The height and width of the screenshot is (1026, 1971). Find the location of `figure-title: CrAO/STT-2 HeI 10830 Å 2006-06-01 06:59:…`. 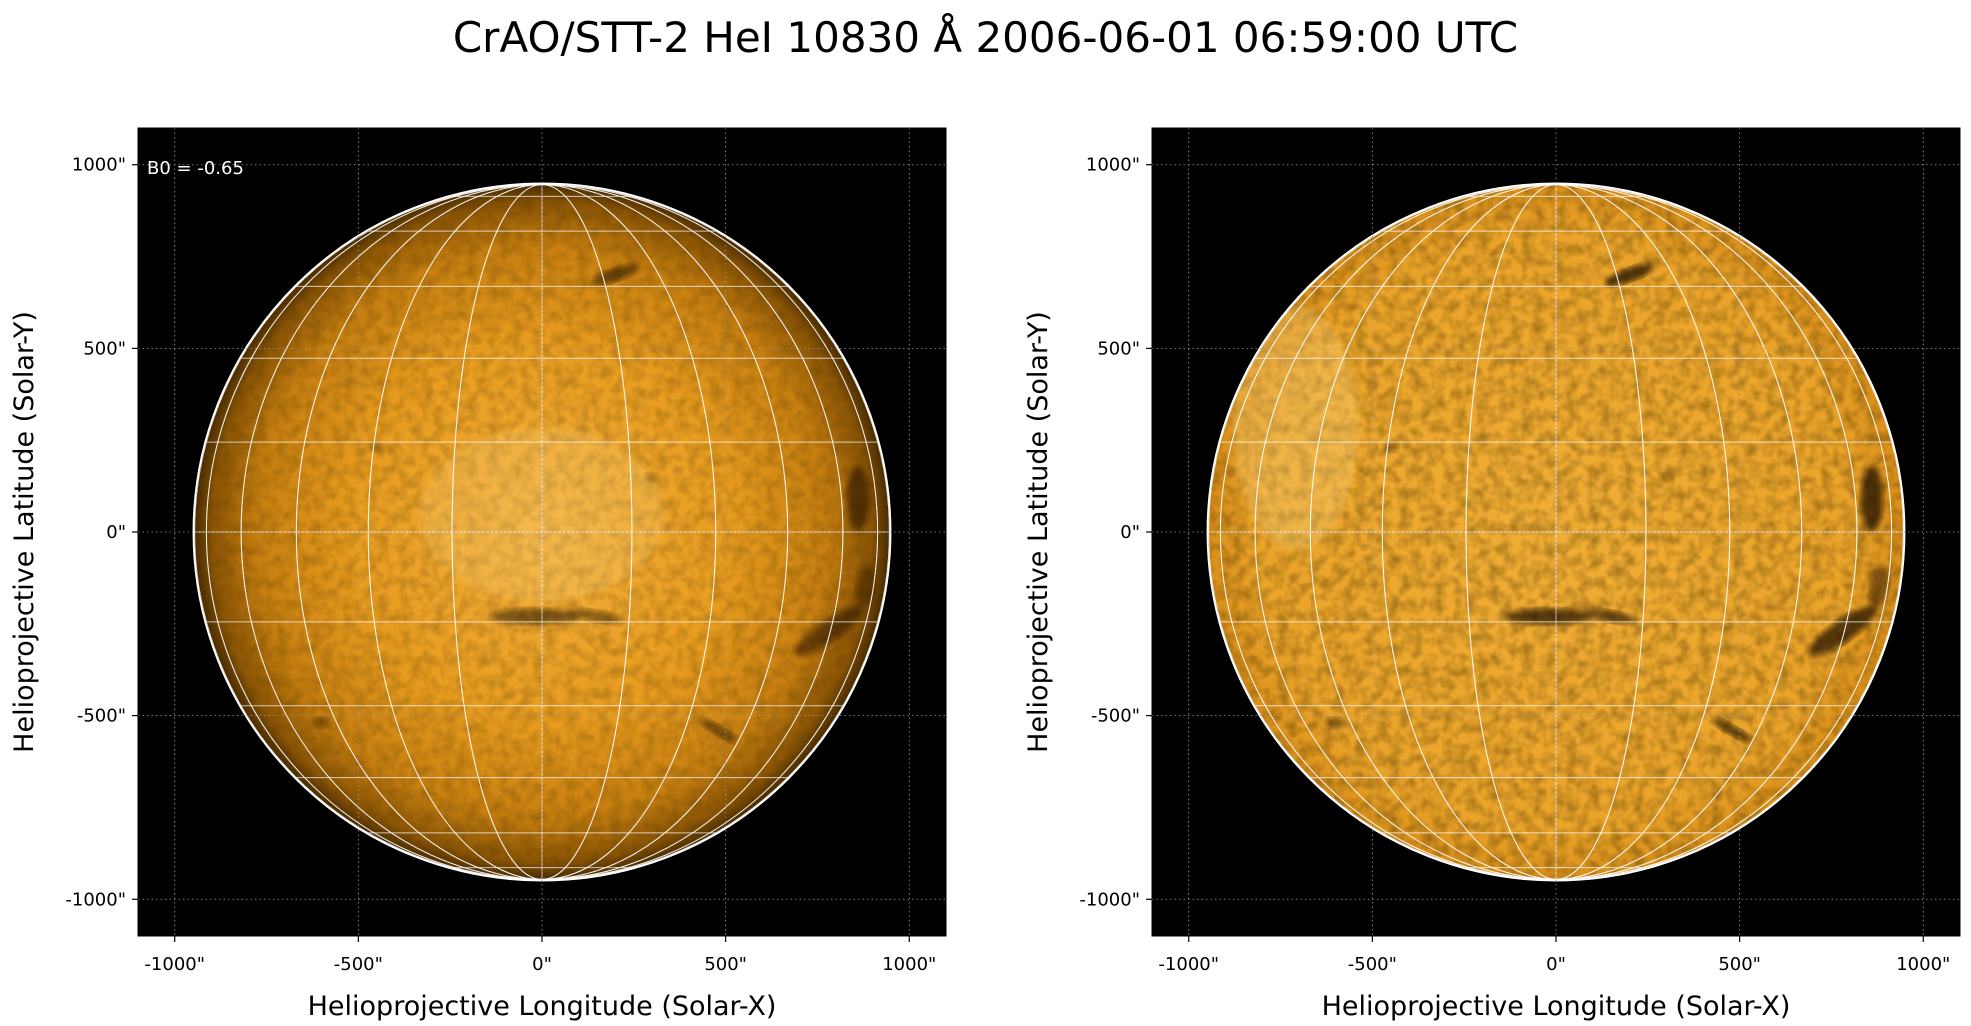

figure-title: CrAO/STT-2 HeI 10830 Å 2006-06-01 06:59:… is located at coordinates (985, 37).